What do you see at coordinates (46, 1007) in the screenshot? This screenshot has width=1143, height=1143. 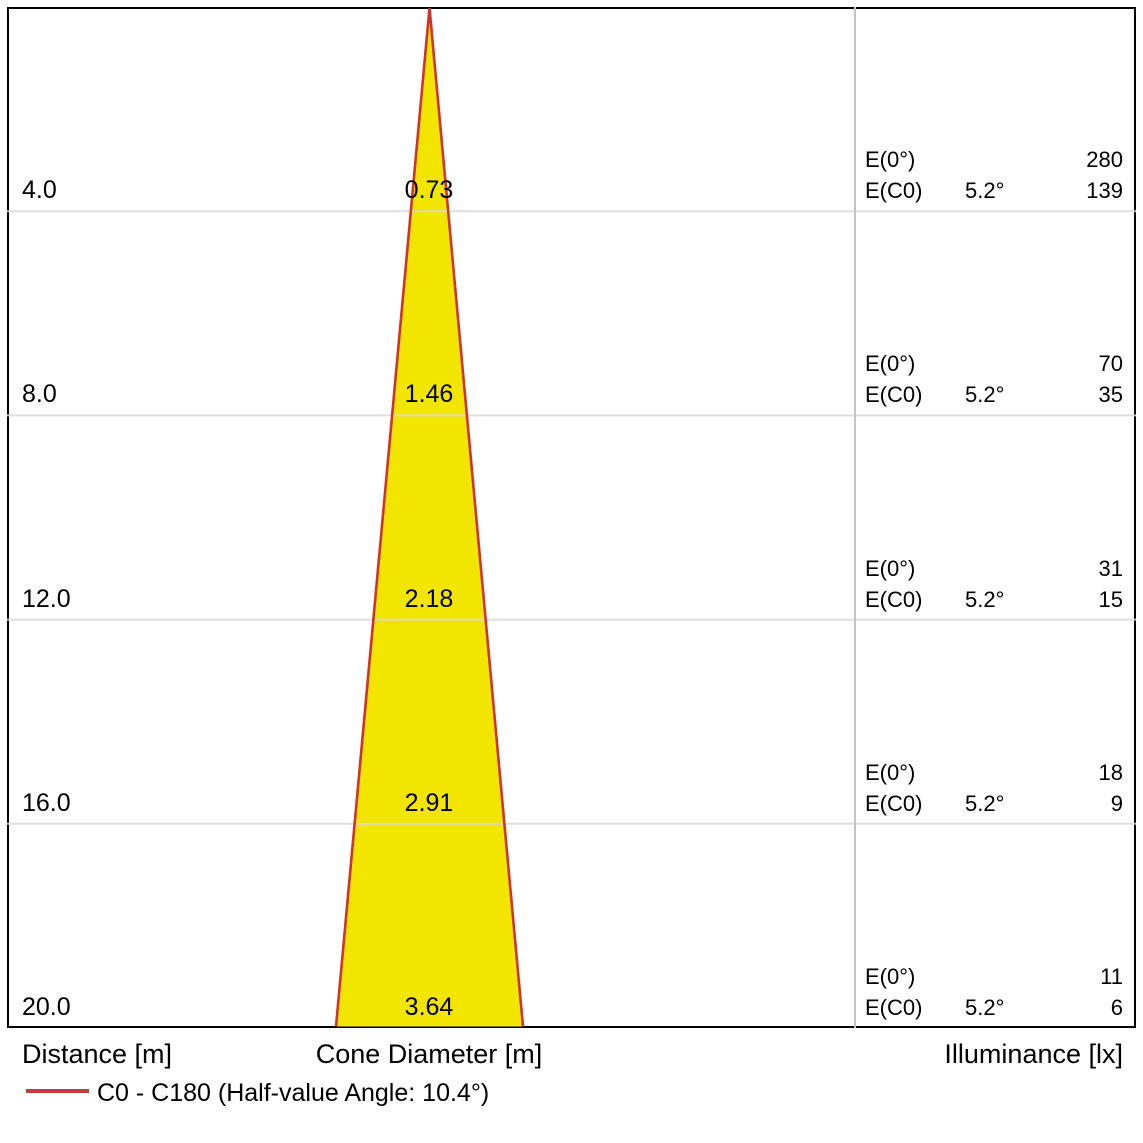 I see `distance-value: 20.0` at bounding box center [46, 1007].